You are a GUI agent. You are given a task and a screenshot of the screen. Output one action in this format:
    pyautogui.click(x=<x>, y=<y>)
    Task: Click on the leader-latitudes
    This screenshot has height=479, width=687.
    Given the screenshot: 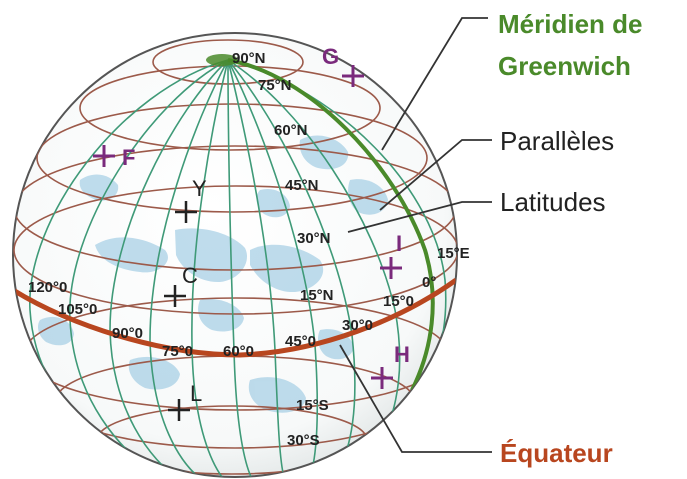 What is the action you would take?
    pyautogui.click(x=419, y=217)
    